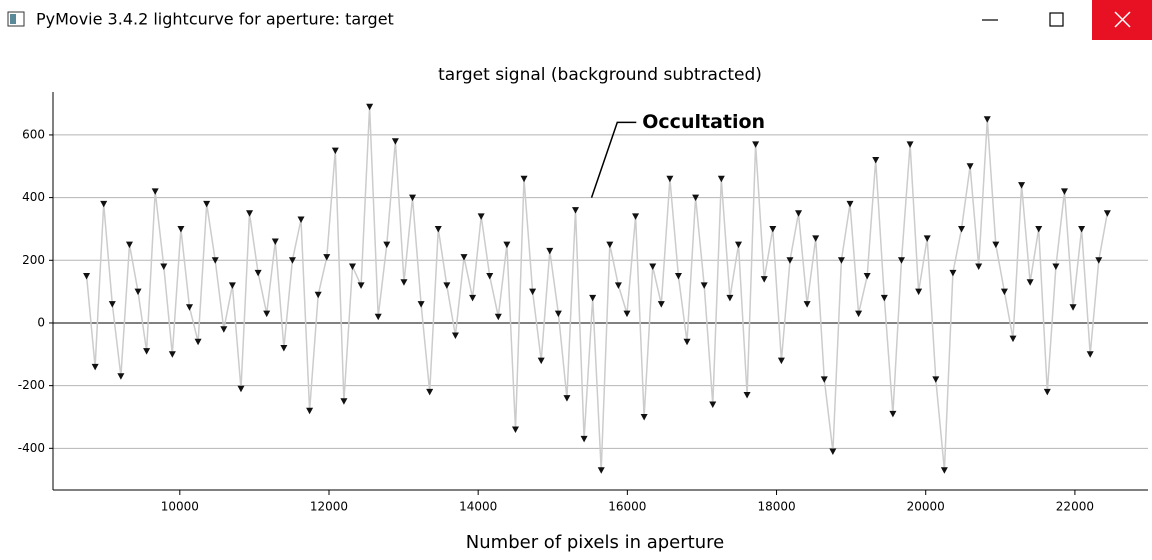 The width and height of the screenshot is (1152, 560). I want to click on x-axis-label: Number of pixels in aperture, so click(595, 542).